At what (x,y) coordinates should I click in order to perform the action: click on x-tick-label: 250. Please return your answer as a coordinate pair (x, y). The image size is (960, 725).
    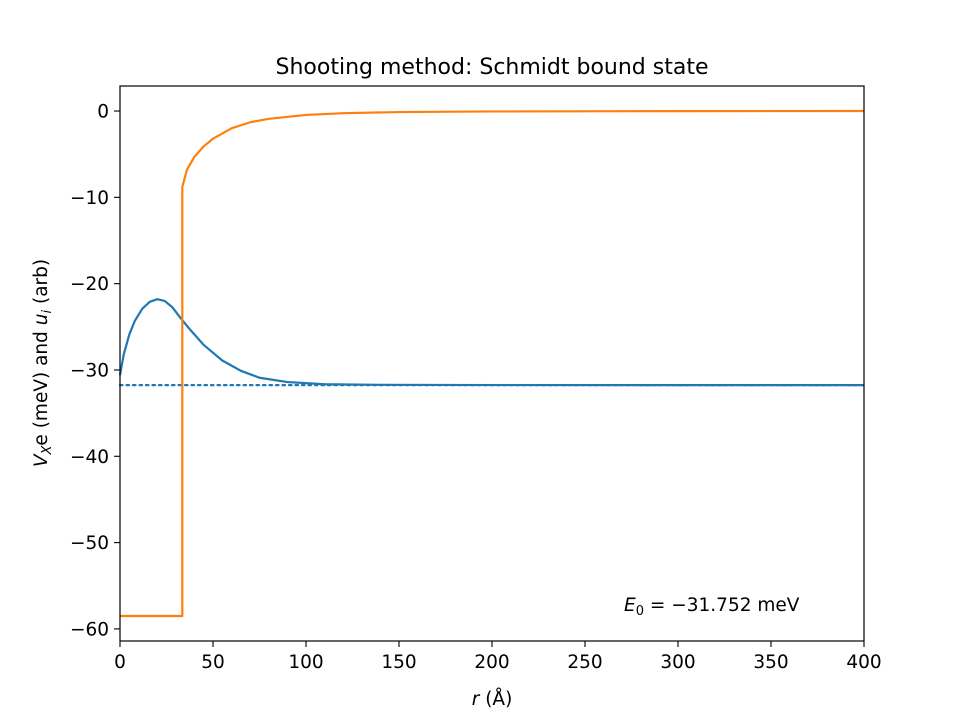
    Looking at the image, I should click on (584, 662).